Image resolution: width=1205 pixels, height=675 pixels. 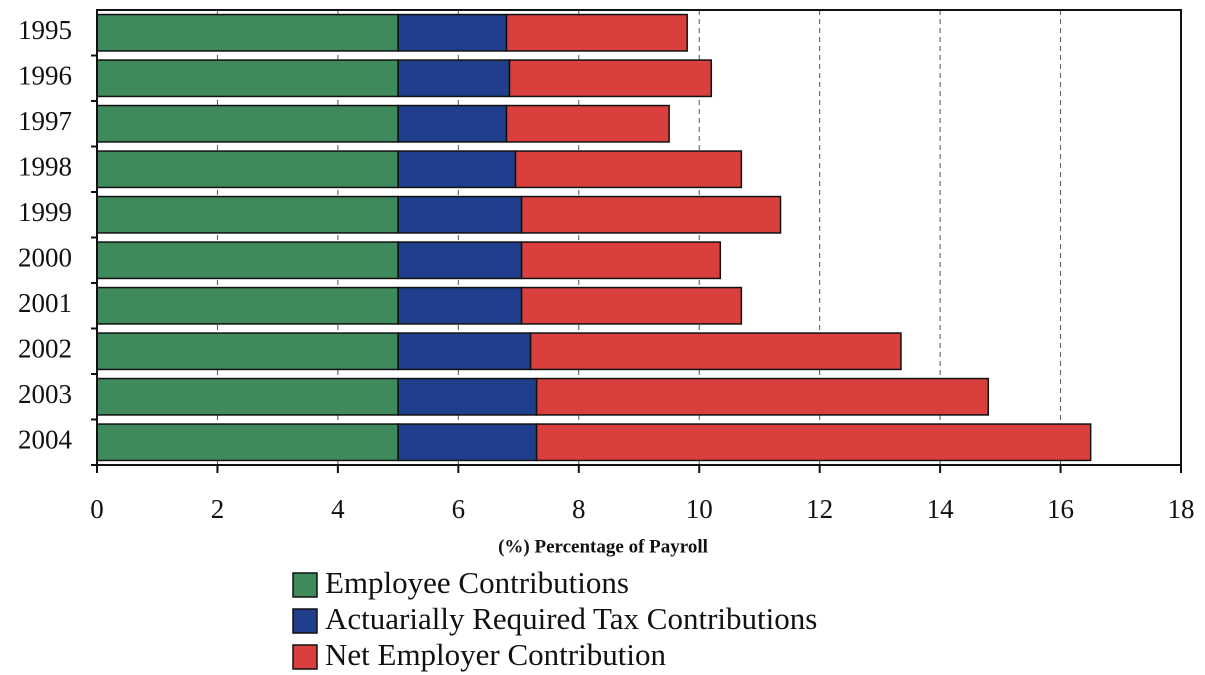 What do you see at coordinates (45, 212) in the screenshot?
I see `y-tick-label: 1999` at bounding box center [45, 212].